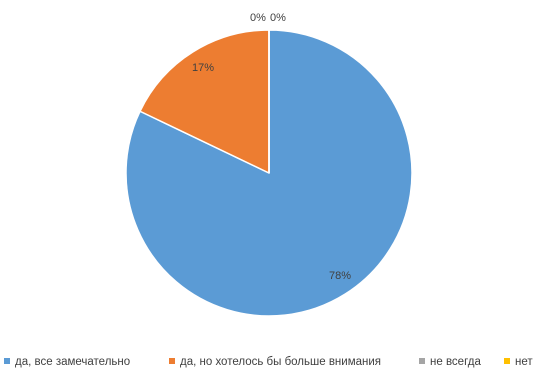  What do you see at coordinates (422, 361) in the screenshot?
I see `legend-swatch-not-always` at bounding box center [422, 361].